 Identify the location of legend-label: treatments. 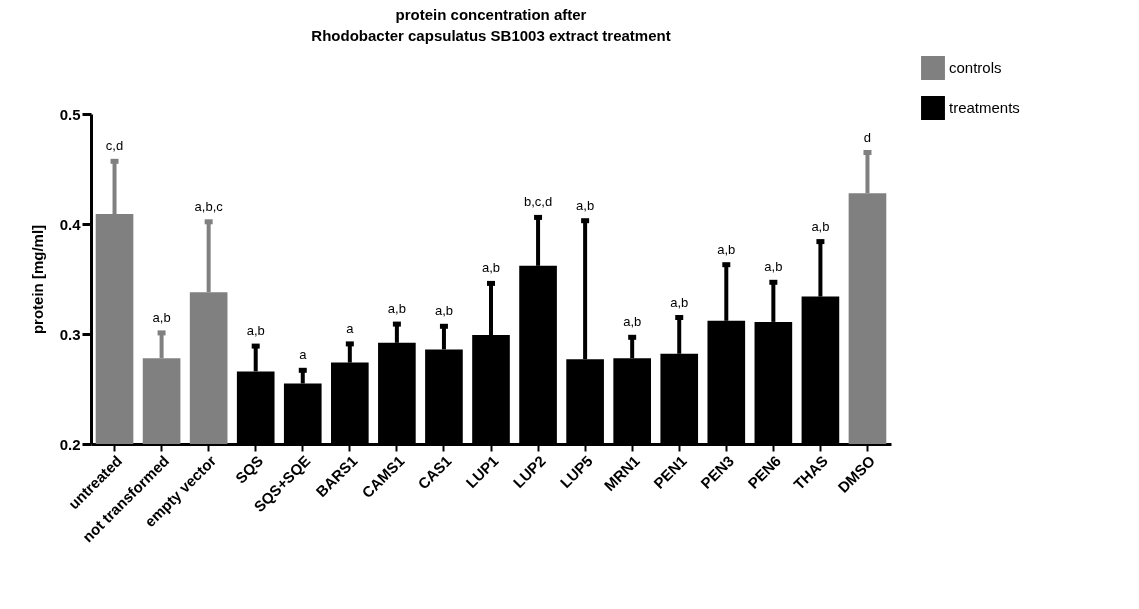
(984, 107).